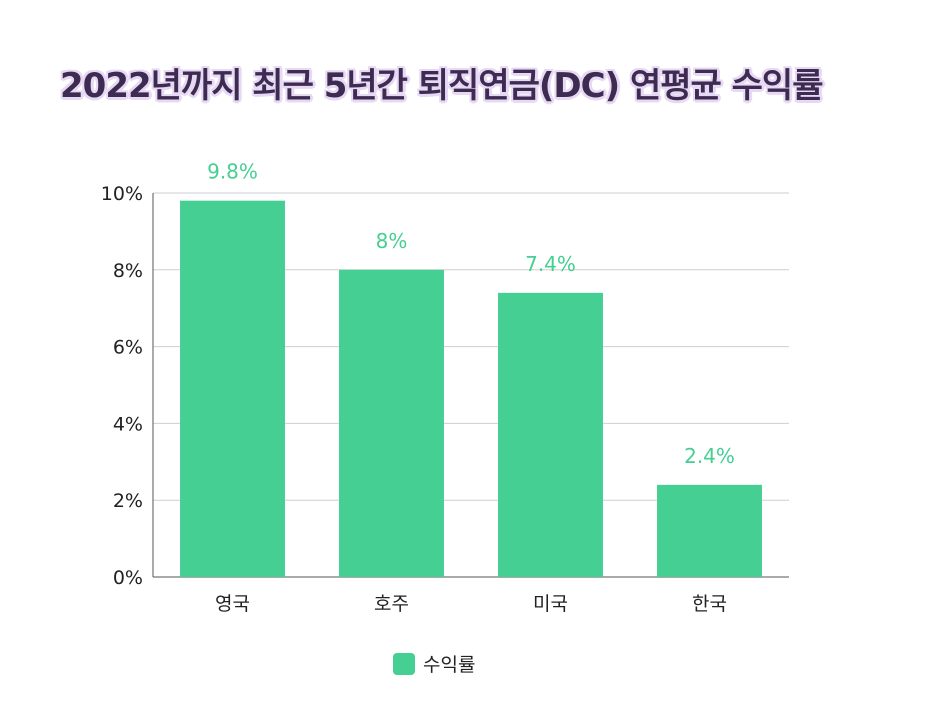 The image size is (932, 714). Describe the element at coordinates (128, 271) in the screenshot. I see `y-tick-label: 8%` at that location.